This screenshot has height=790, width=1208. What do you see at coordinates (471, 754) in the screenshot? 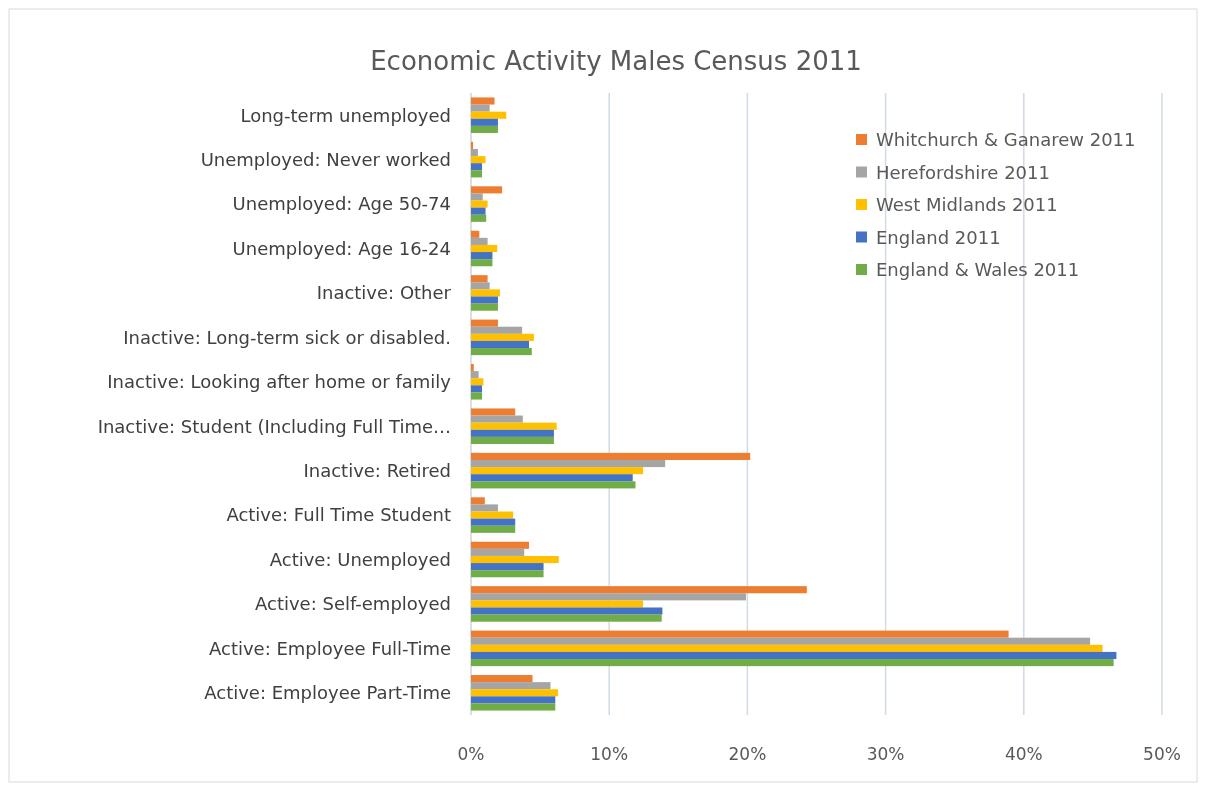
I see `x-tick-label: 0%` at bounding box center [471, 754].